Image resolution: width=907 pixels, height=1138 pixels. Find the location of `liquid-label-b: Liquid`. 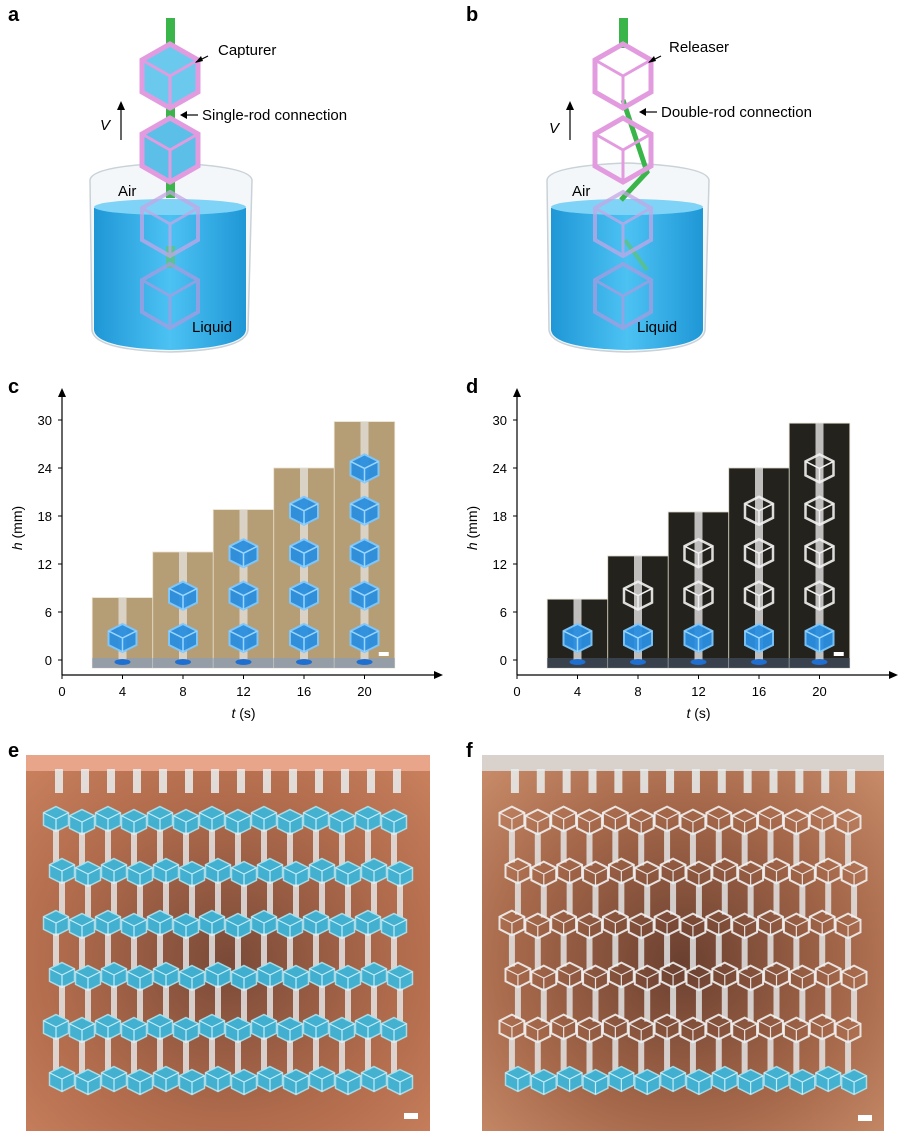

liquid-label-b: Liquid is located at coordinates (657, 327).